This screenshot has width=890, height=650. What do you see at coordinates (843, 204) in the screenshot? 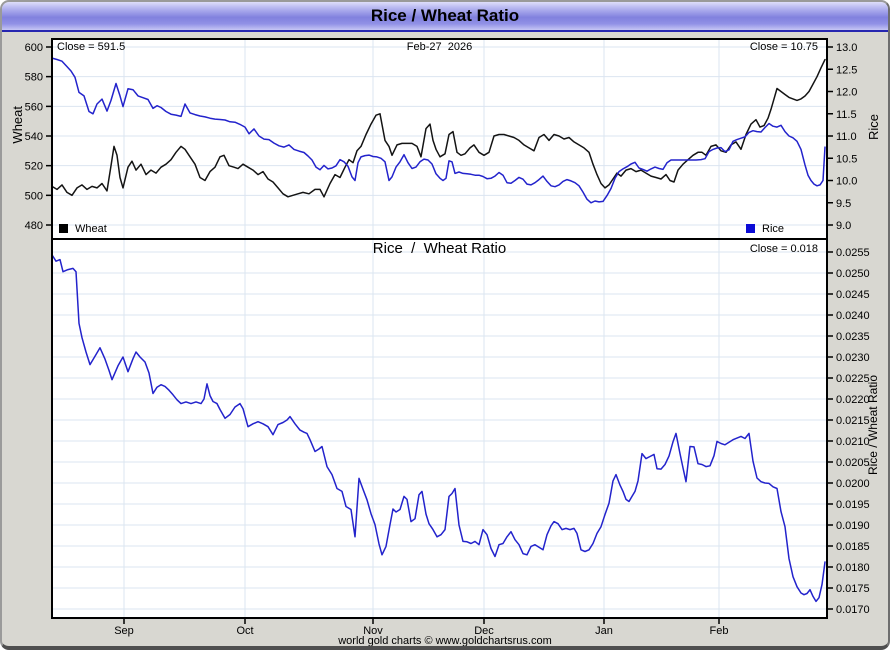
I see `right-tick-label: 9.5` at bounding box center [843, 204].